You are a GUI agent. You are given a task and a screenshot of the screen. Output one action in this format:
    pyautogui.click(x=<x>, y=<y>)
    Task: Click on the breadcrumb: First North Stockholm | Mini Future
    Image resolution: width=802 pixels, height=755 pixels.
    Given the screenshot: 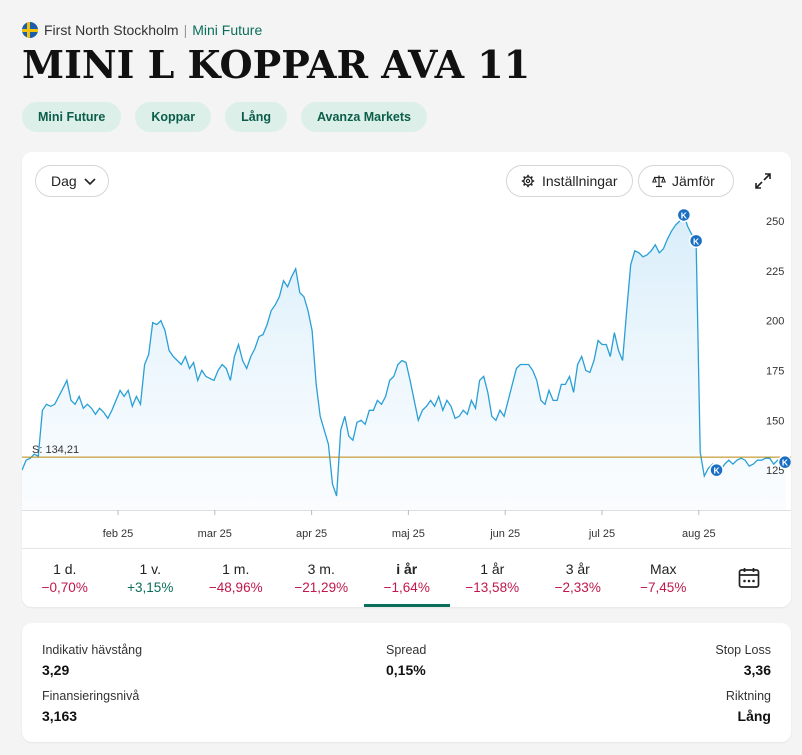 What is the action you would take?
    pyautogui.click(x=142, y=30)
    